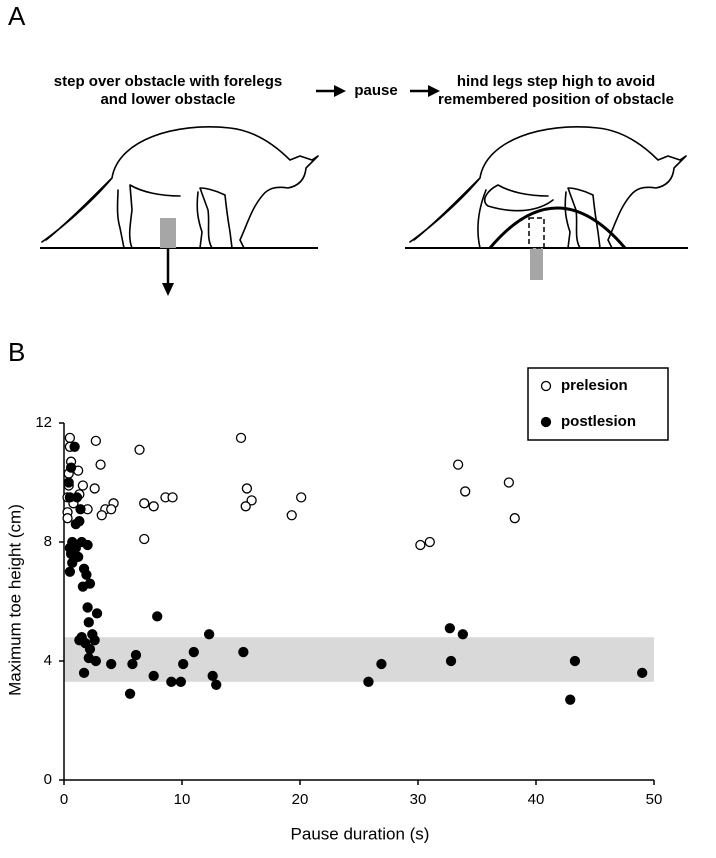 Image resolution: width=716 pixels, height=858 pixels. I want to click on legend-box, so click(598, 404).